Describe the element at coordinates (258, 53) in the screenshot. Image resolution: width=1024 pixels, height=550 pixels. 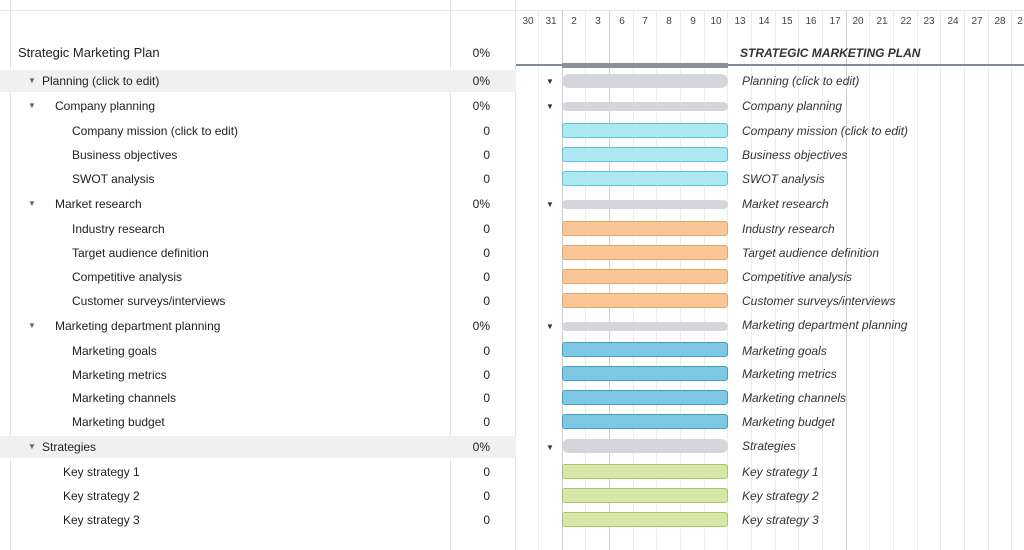
I see `plan-row: Strategic Marketing Plan 0%` at that location.